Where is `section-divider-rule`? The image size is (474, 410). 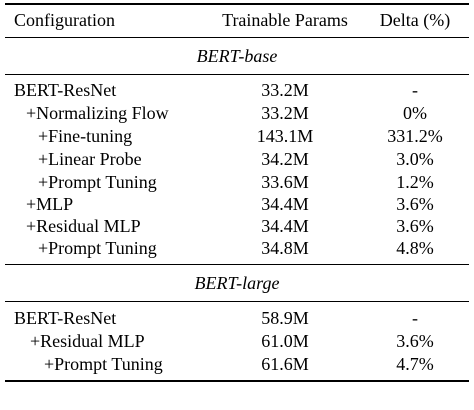 section-divider-rule is located at coordinates (237, 264).